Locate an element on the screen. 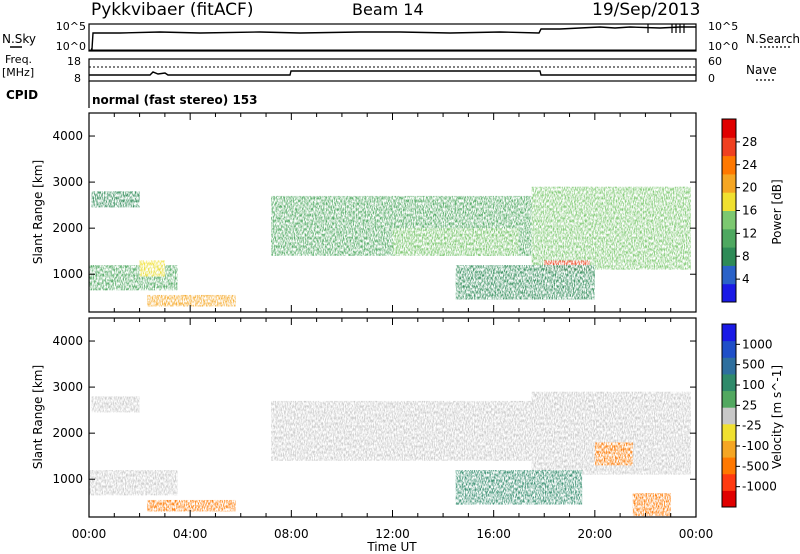 The width and height of the screenshot is (800, 554). time-tick-label: 04:00 is located at coordinates (190, 534).